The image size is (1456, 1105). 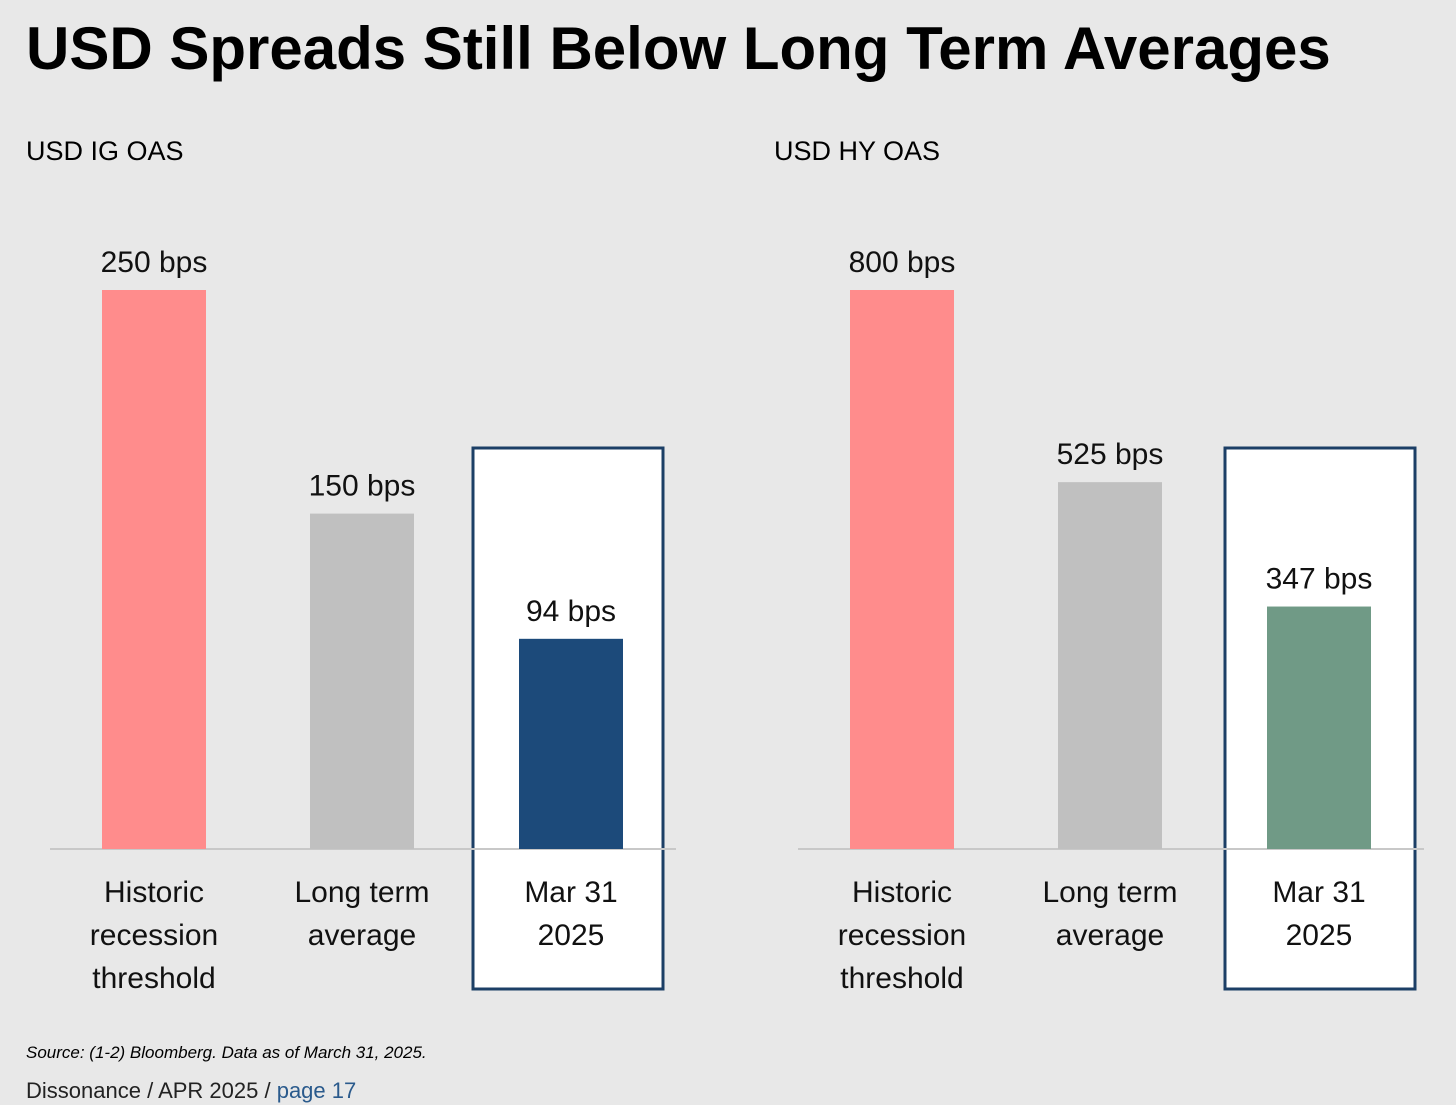 I want to click on ig-chart-title: USD IG OAS, so click(x=105, y=151).